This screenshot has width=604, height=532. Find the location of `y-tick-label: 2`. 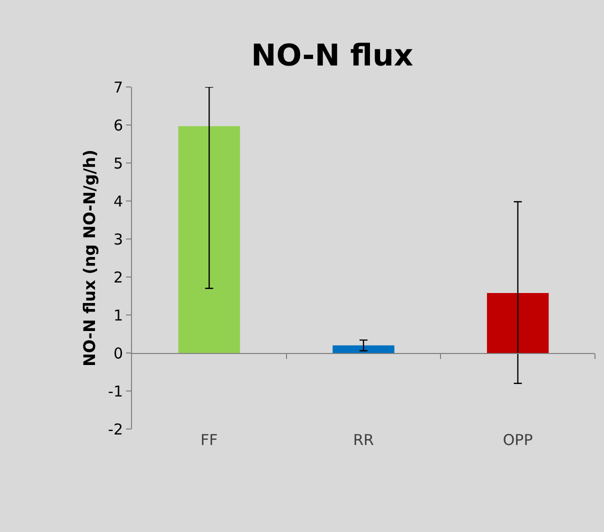

y-tick-label: 2 is located at coordinates (118, 277).